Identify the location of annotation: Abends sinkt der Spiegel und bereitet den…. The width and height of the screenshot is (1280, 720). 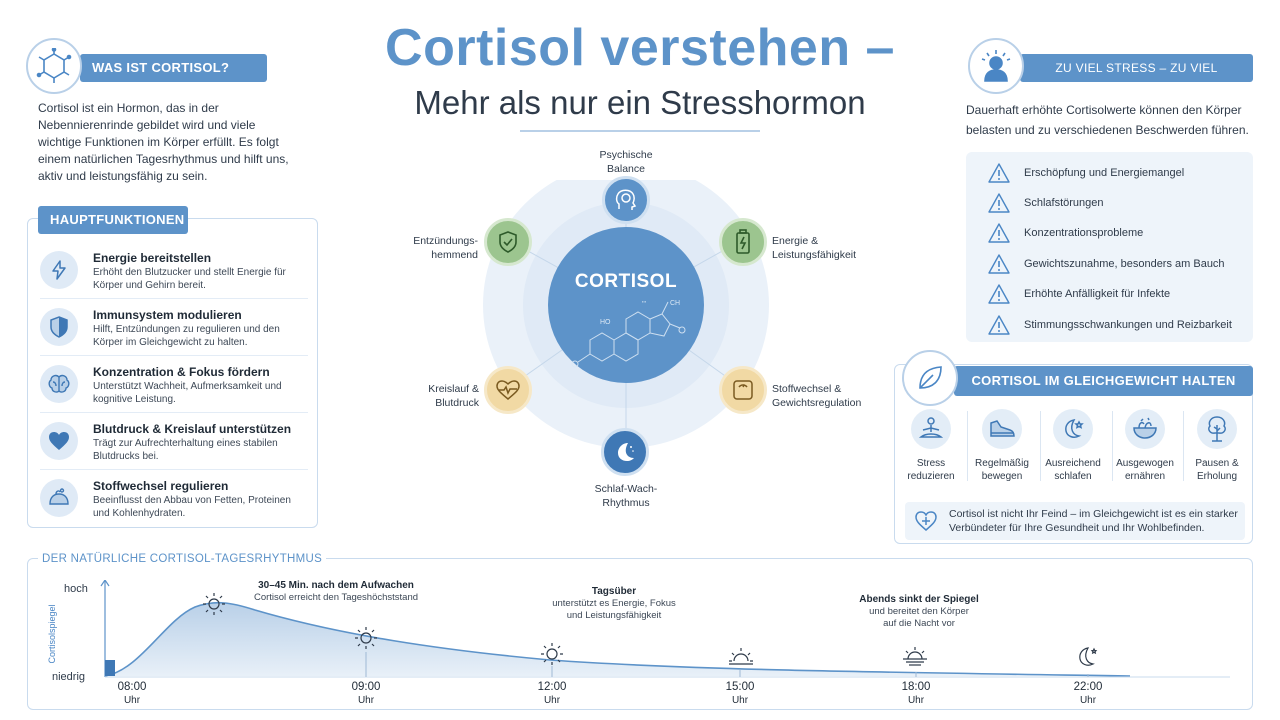
(919, 612).